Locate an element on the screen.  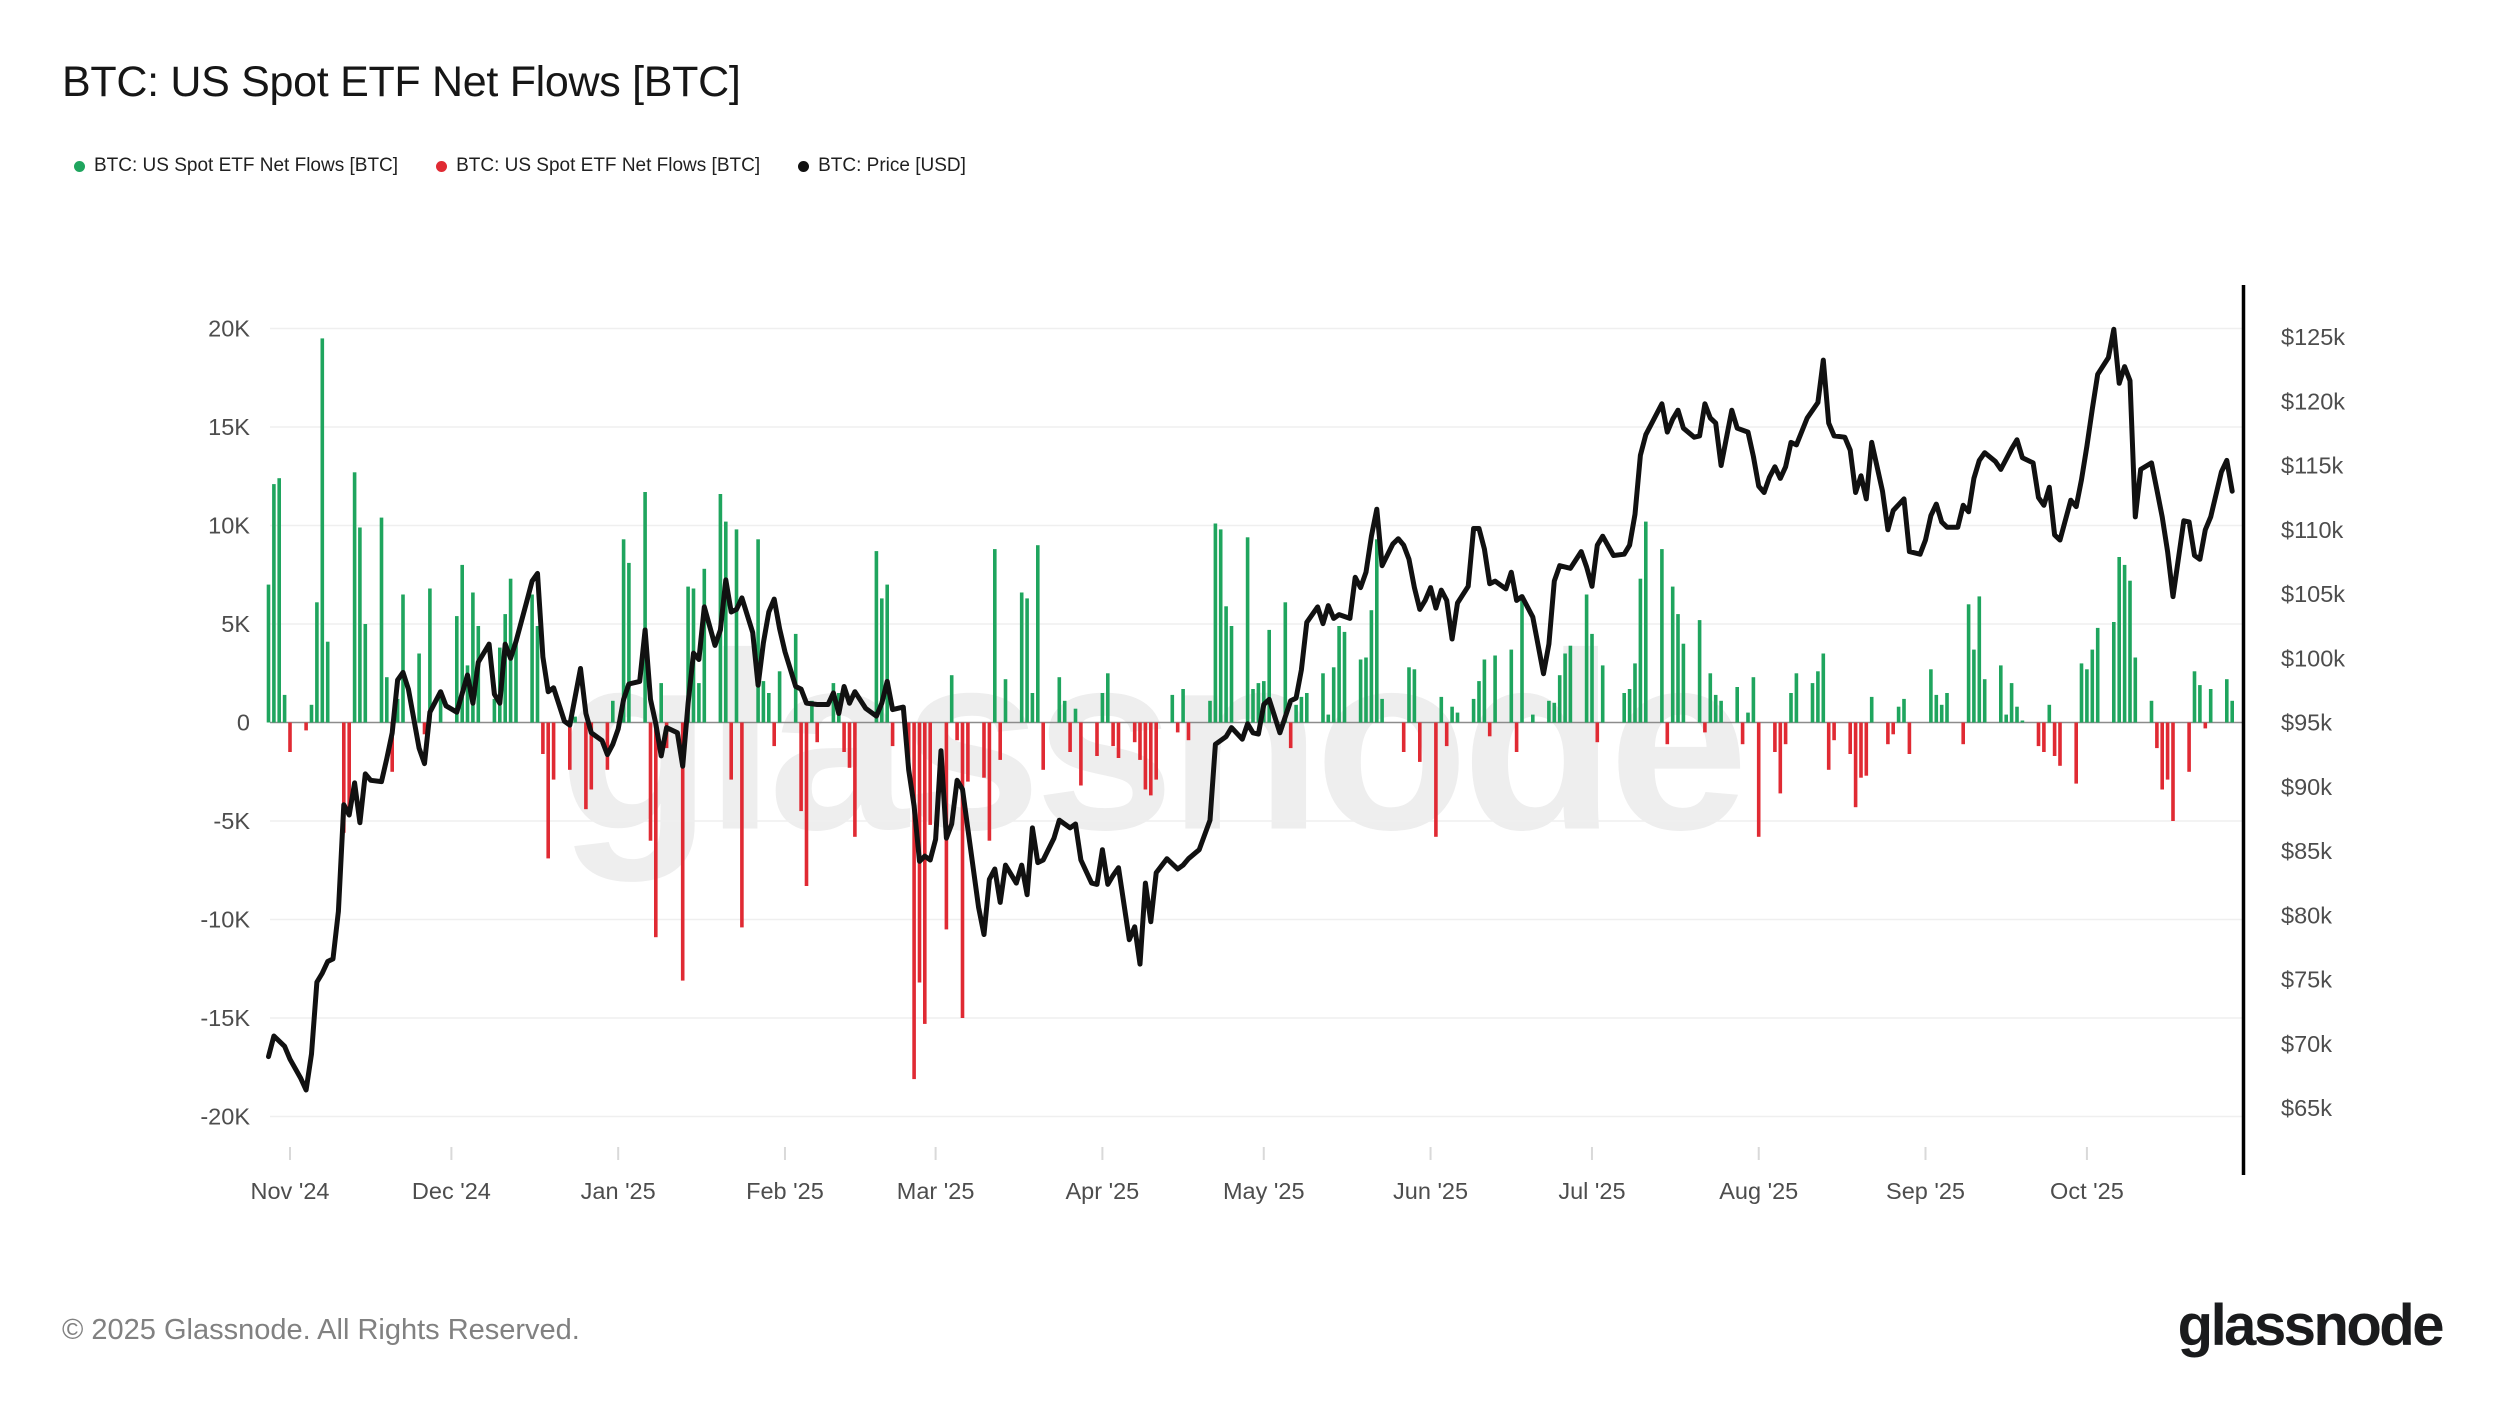
legend-item-3: BTC: Price [USD] is located at coordinates (882, 166).